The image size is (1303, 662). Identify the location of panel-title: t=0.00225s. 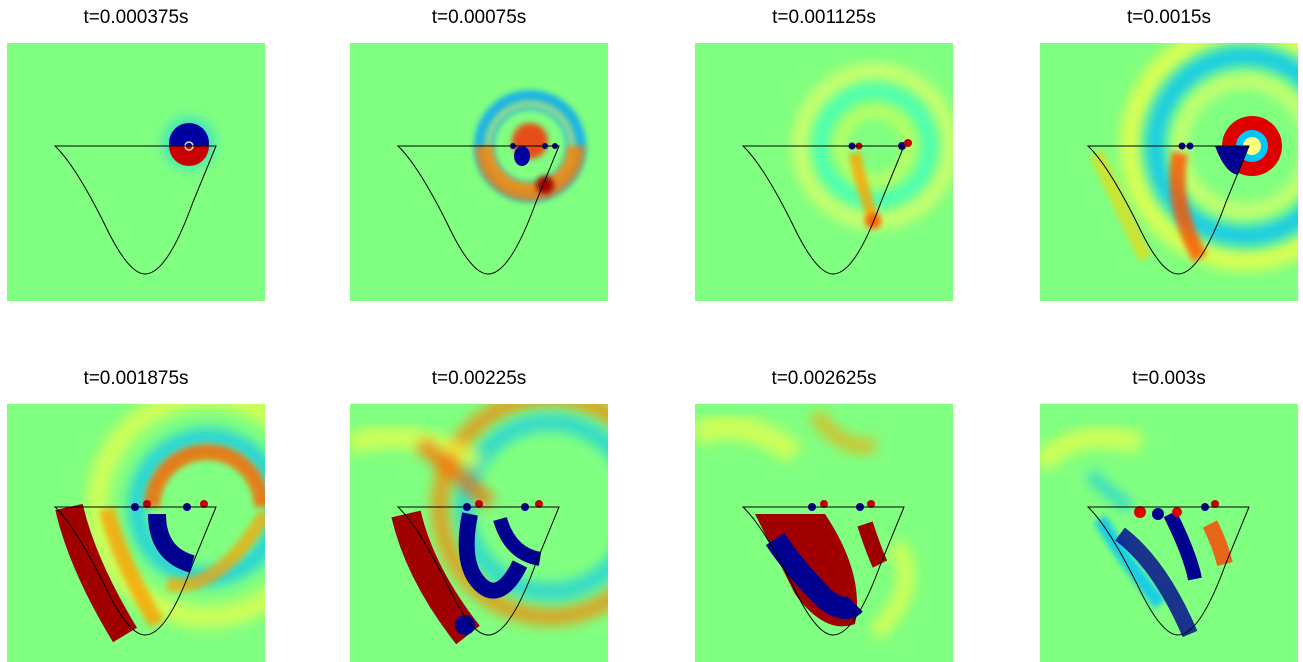
(479, 378).